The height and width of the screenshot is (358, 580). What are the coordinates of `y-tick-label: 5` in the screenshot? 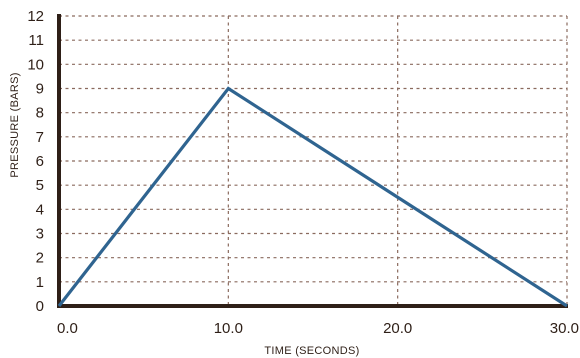 It's located at (40, 185).